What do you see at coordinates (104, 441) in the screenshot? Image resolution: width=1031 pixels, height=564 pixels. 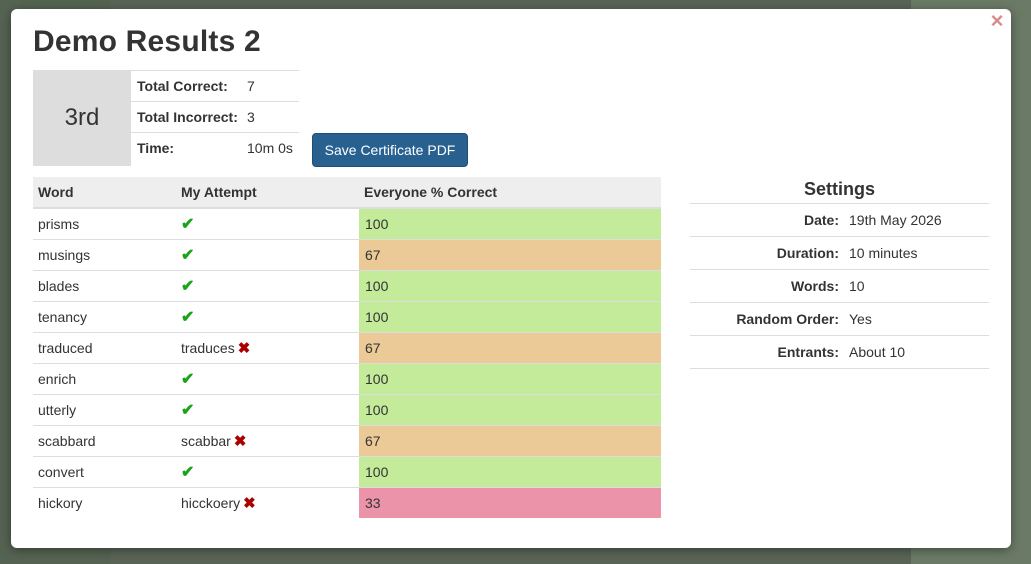 I see `word-cell: scabbard` at bounding box center [104, 441].